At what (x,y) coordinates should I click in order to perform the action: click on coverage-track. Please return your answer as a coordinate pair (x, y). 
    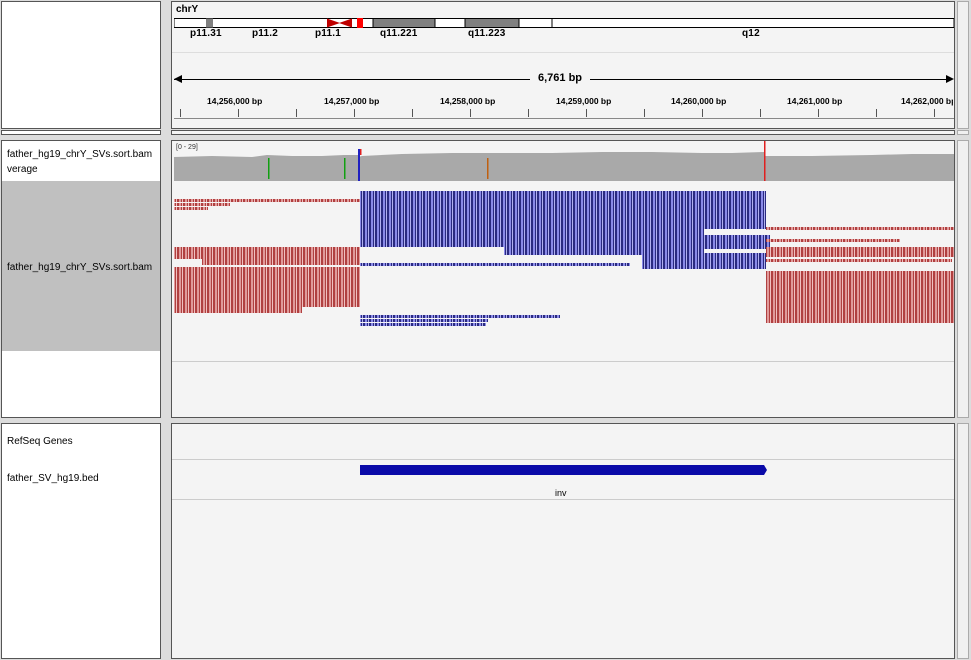
    Looking at the image, I should click on (563, 161).